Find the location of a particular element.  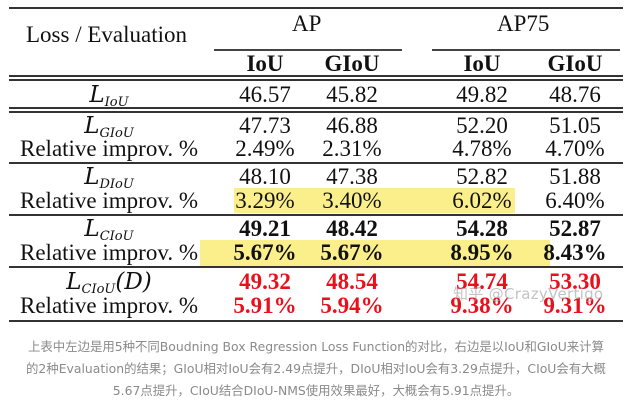

ap75-group-rule is located at coordinates (526, 50).